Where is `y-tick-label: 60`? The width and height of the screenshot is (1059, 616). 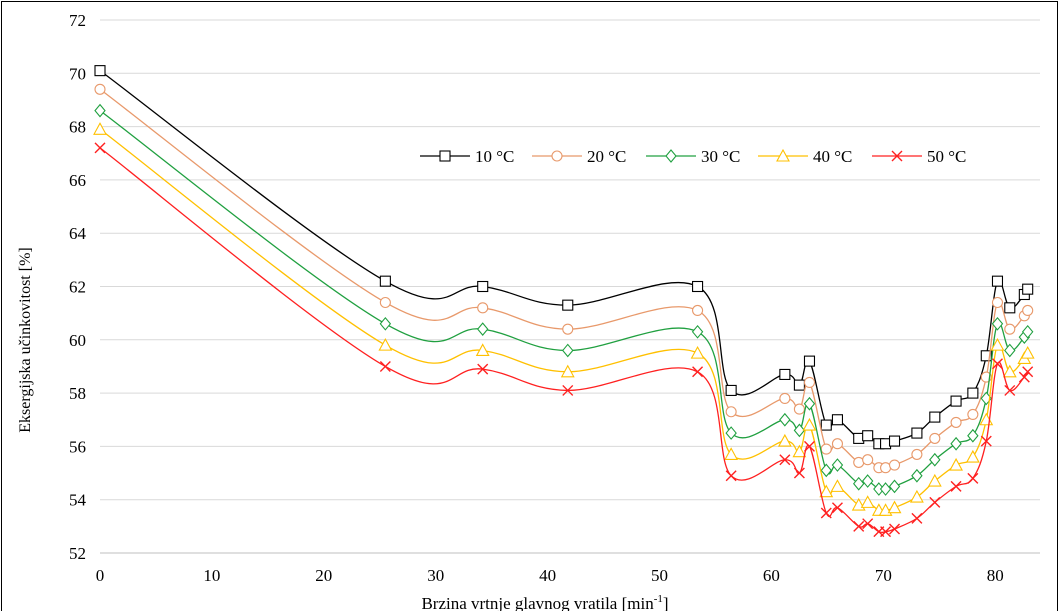 y-tick-label: 60 is located at coordinates (77, 340).